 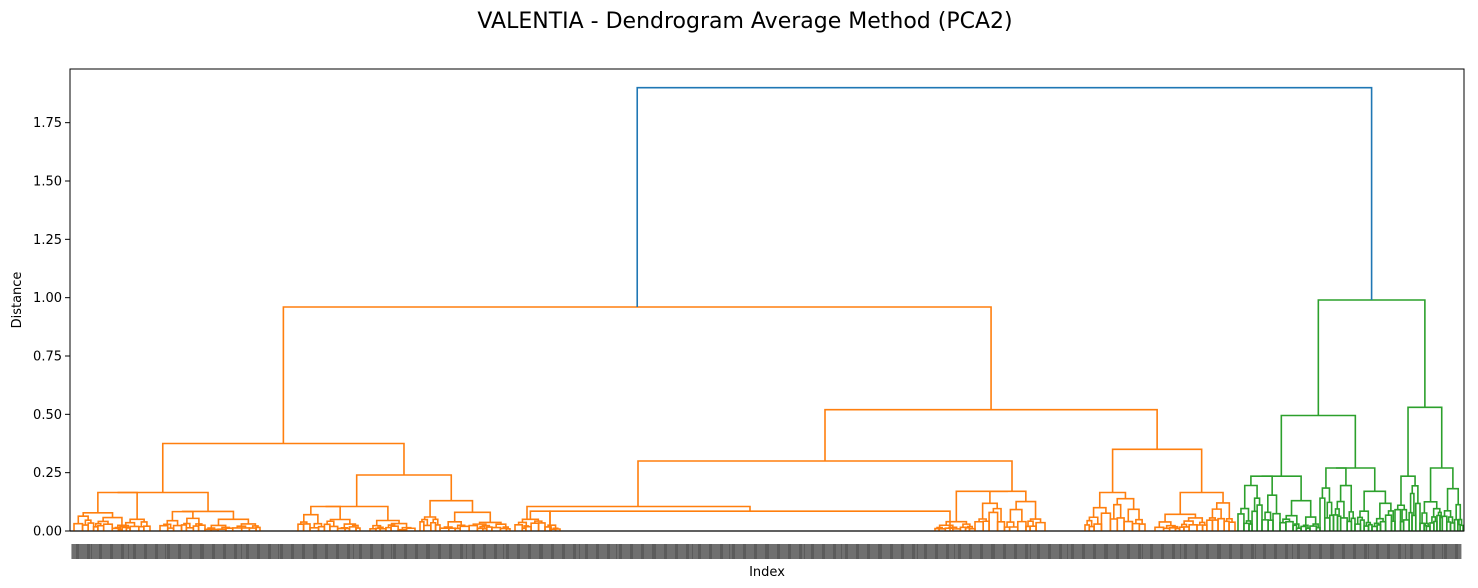 I want to click on x-leaf-tick-labels, so click(x=766, y=551).